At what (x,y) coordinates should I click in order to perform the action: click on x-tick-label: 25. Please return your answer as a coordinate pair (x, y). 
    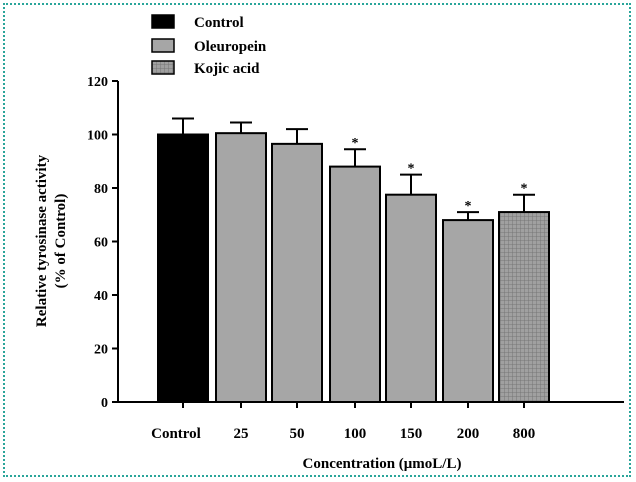
    Looking at the image, I should click on (241, 434).